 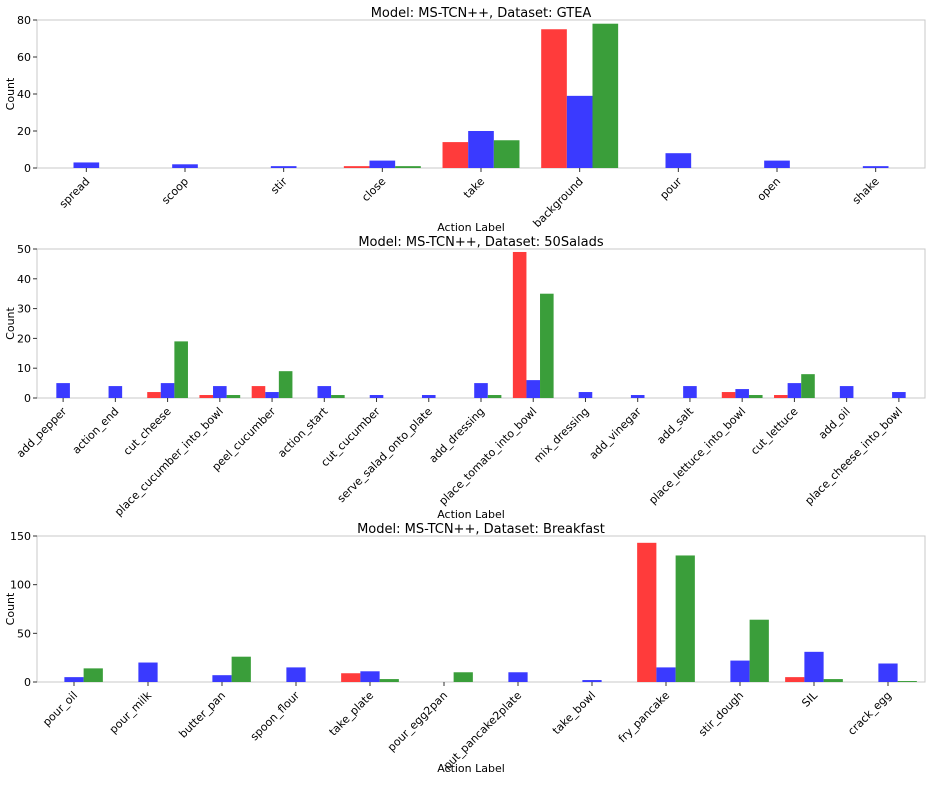 What do you see at coordinates (666, 674) in the screenshot?
I see `bar-blue-fry_pancake` at bounding box center [666, 674].